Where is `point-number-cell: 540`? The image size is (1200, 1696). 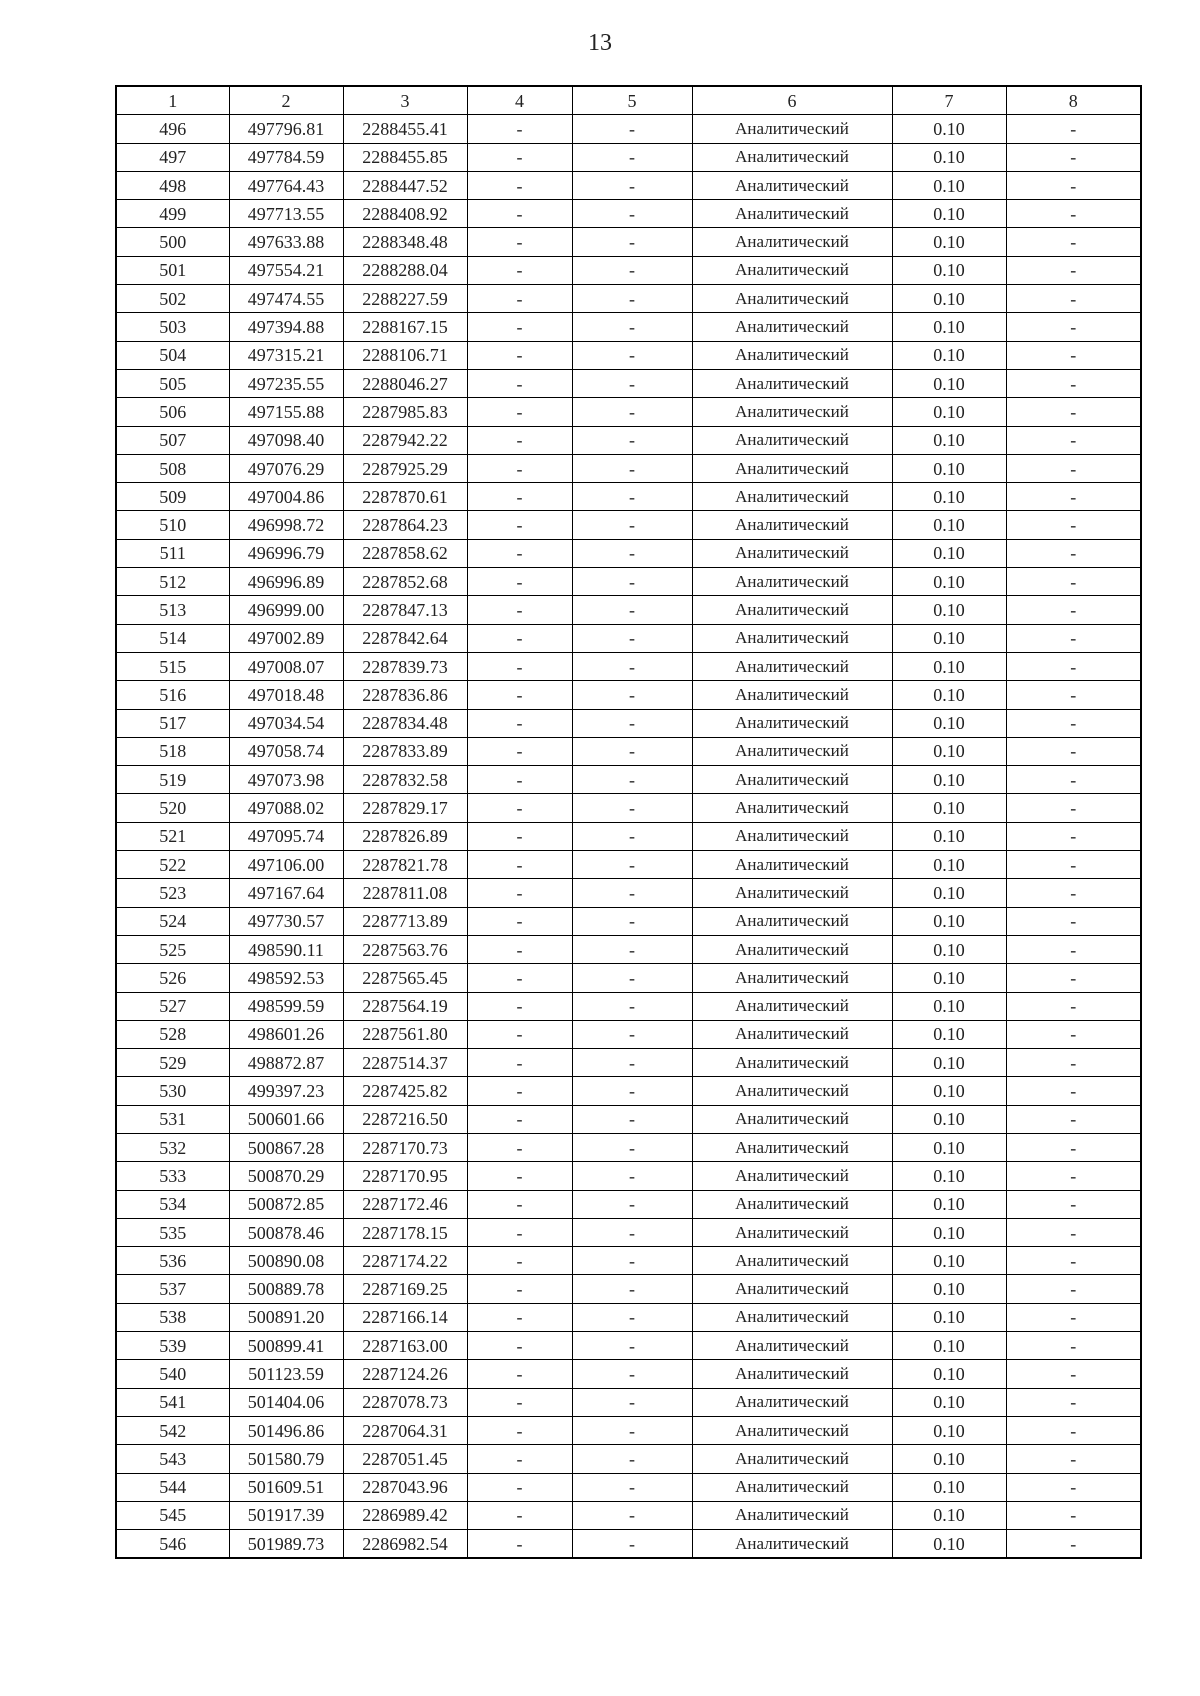 point-number-cell: 540 is located at coordinates (172, 1374).